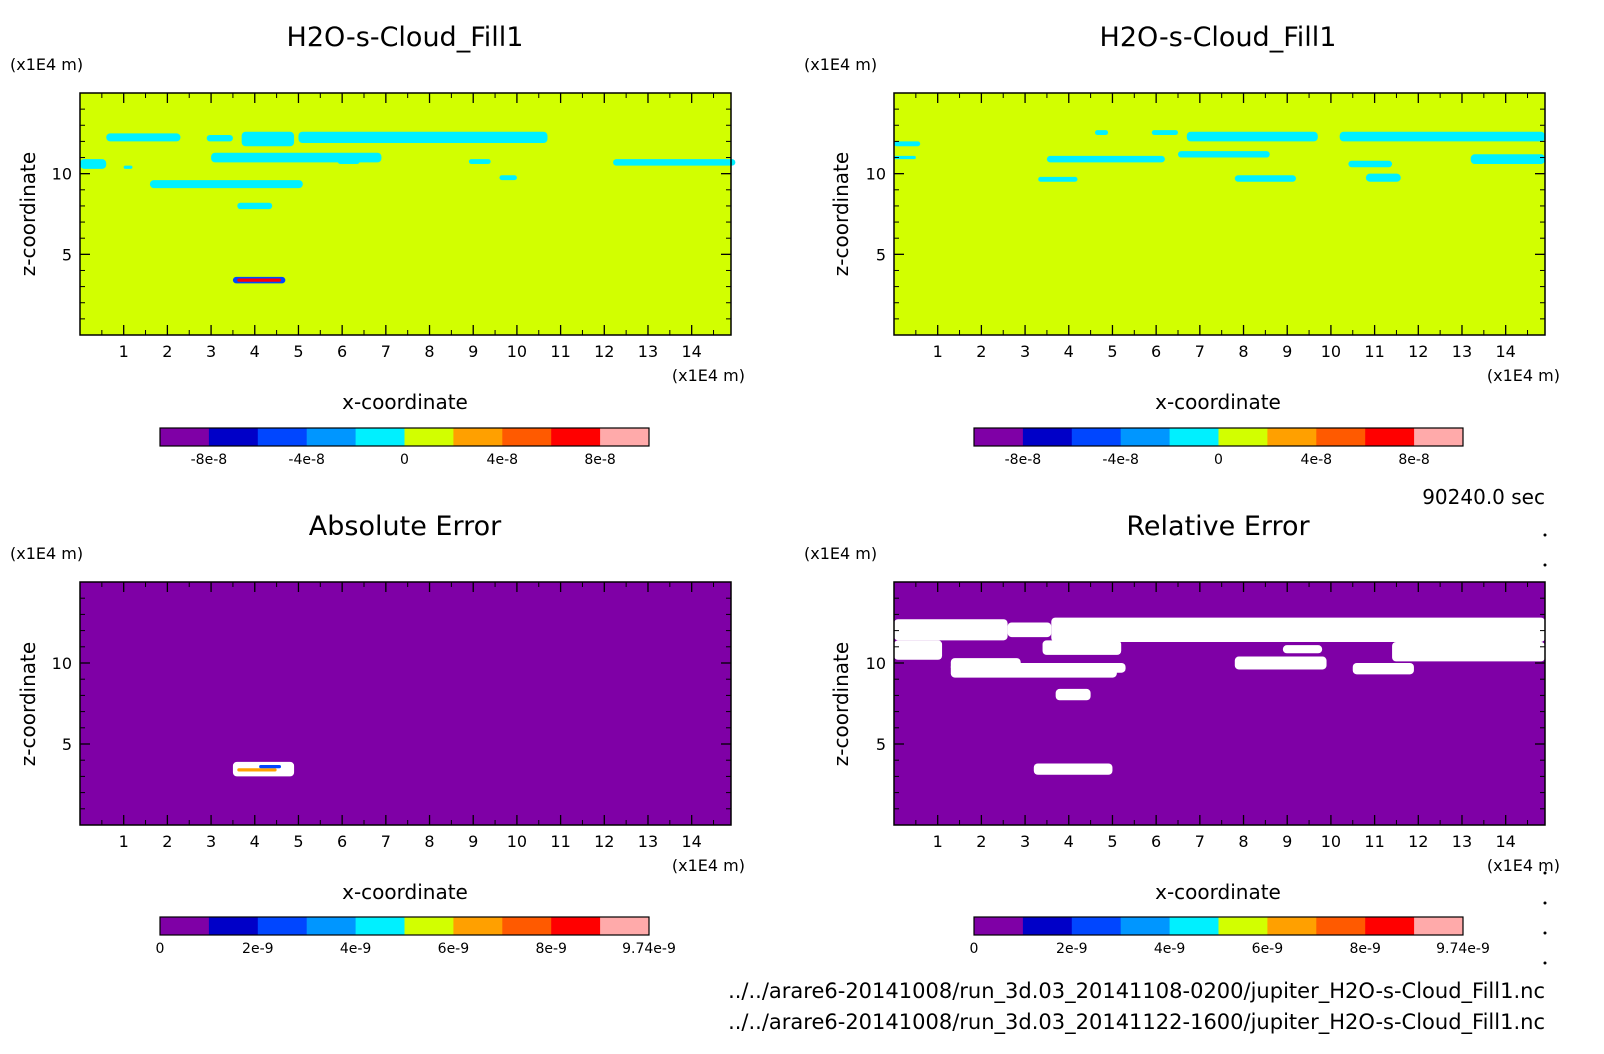 The image size is (1604, 1054). I want to click on colorbar-tick-label: 0, so click(160, 949).